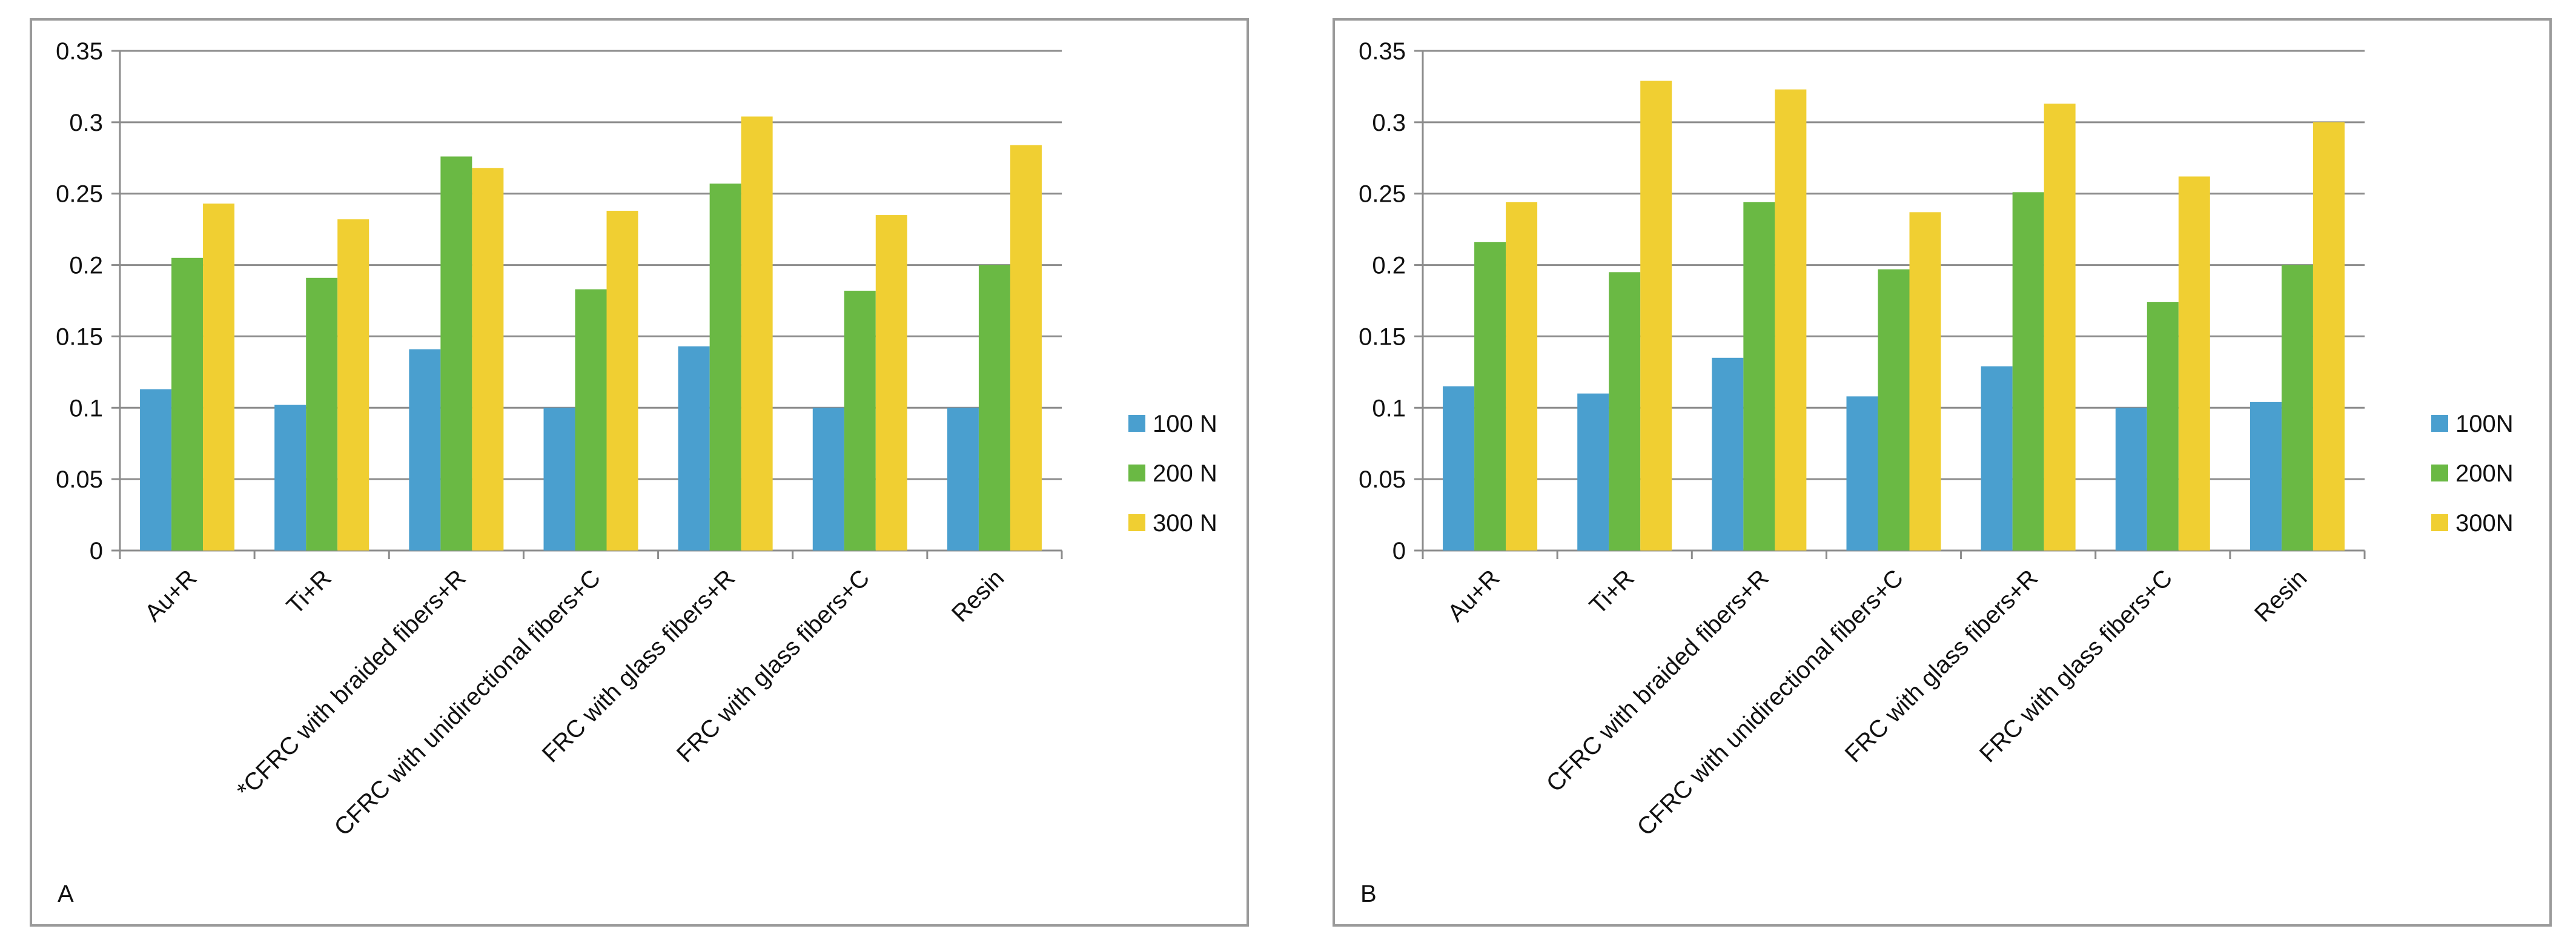 The height and width of the screenshot is (946, 2576). Describe the element at coordinates (2484, 523) in the screenshot. I see `legend-label: 300N` at that location.